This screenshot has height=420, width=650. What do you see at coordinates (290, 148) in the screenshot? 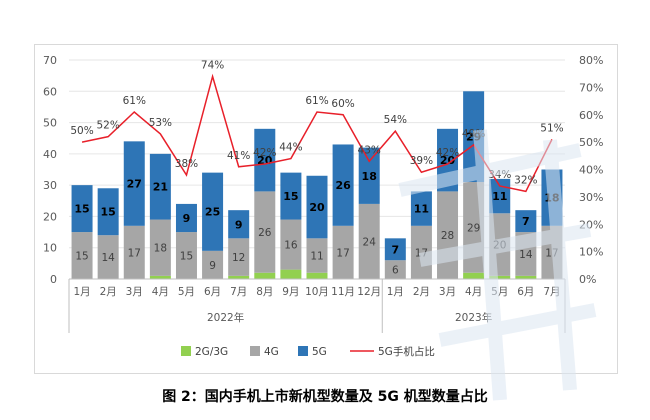
I see `line-data-label: 44%` at bounding box center [290, 148].